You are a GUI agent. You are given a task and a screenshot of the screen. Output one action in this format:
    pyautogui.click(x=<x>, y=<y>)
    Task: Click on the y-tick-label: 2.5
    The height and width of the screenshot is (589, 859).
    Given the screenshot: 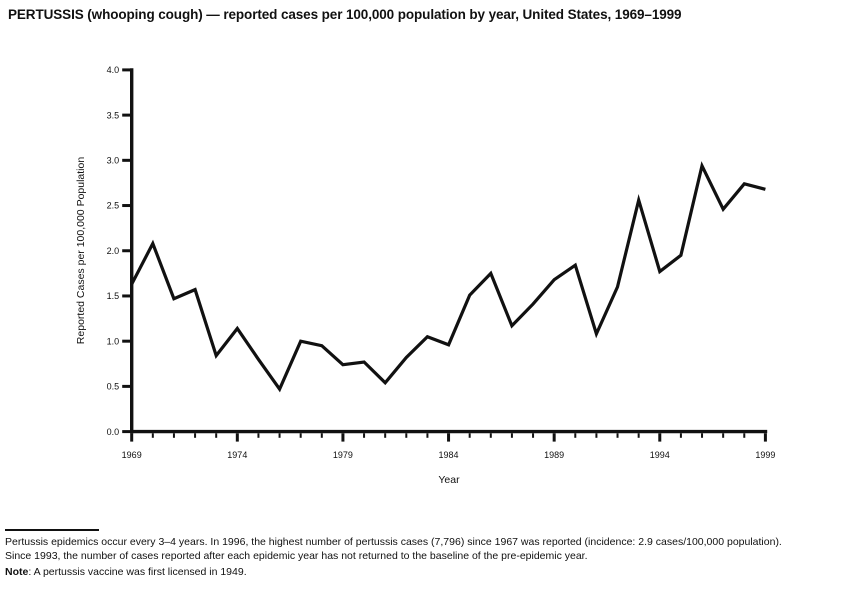 What is the action you would take?
    pyautogui.click(x=113, y=206)
    